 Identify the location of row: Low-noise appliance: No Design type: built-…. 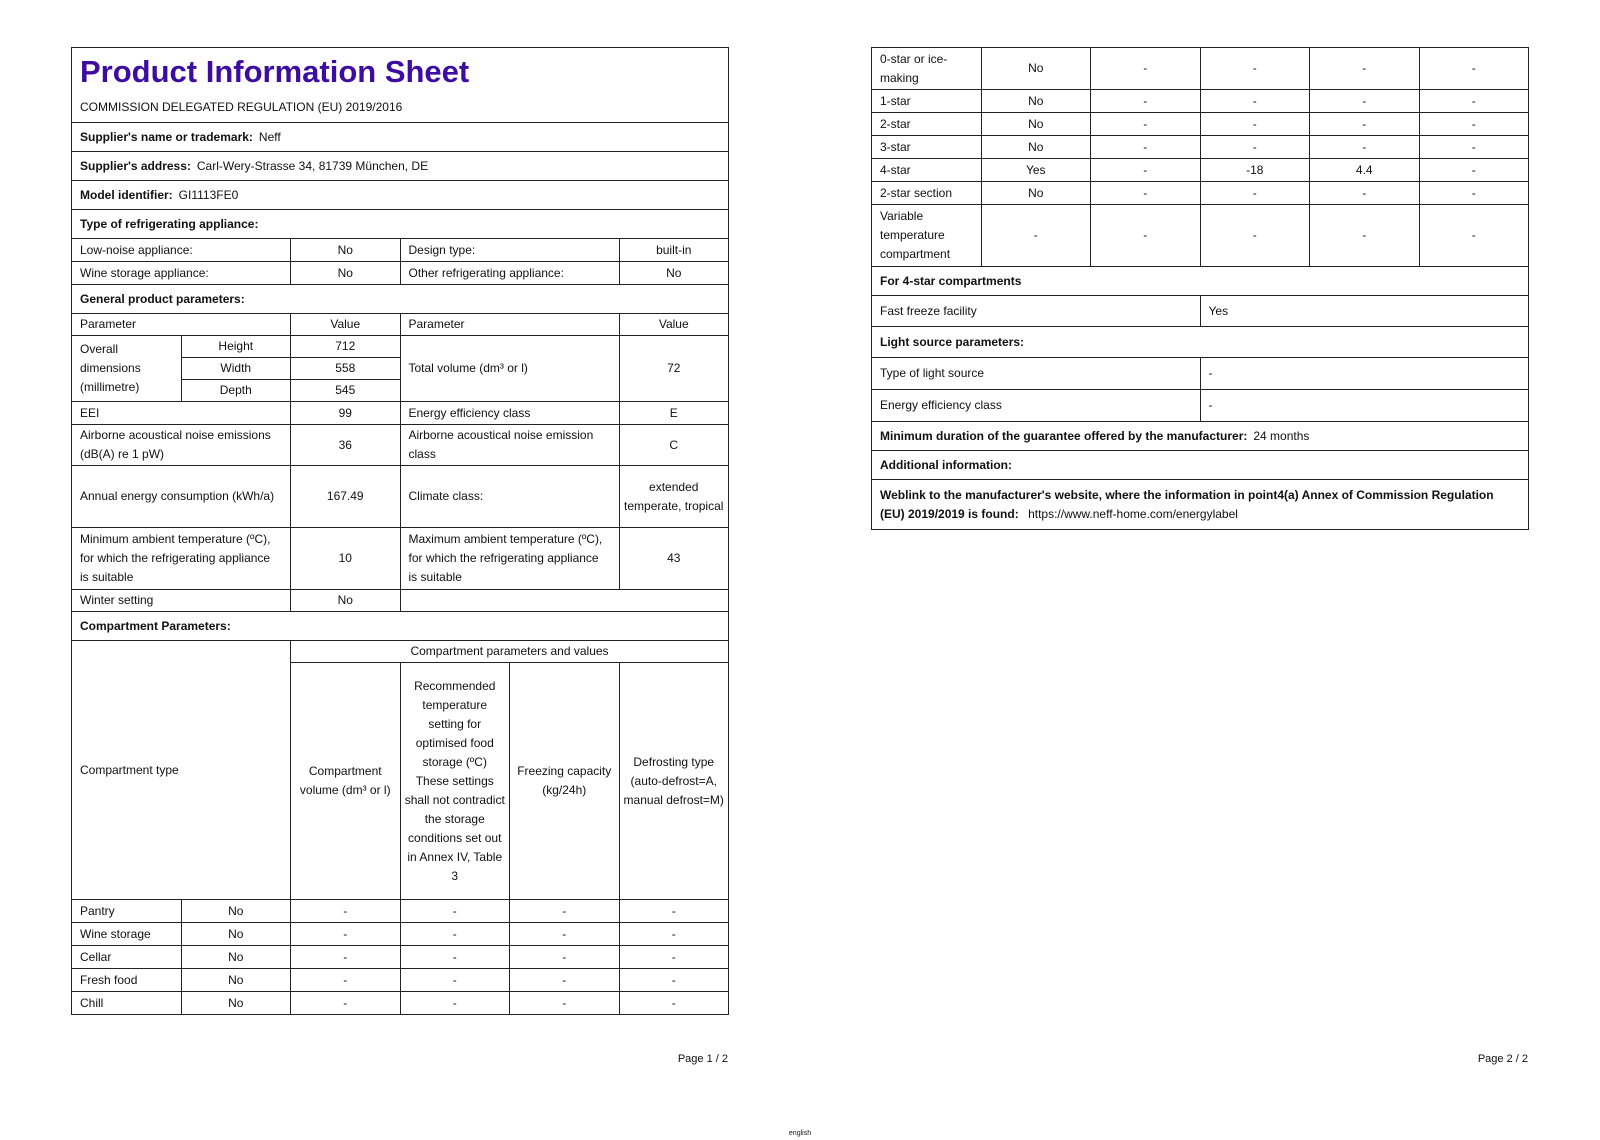
(400, 250).